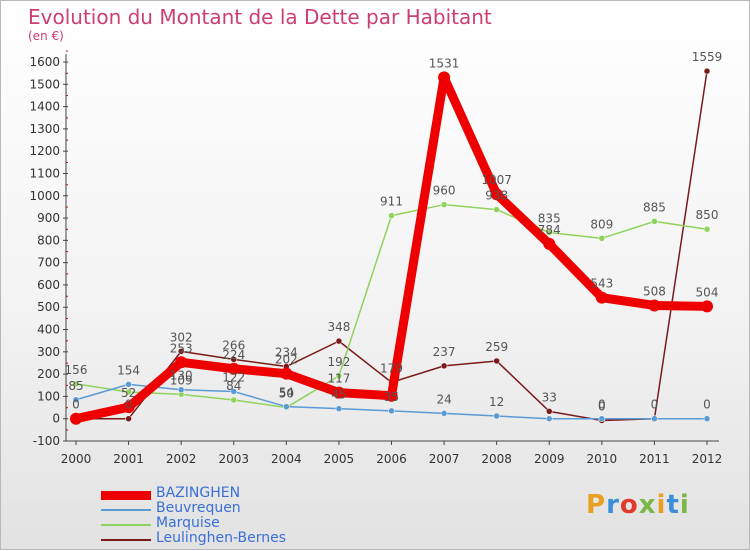  I want to click on data-label: 885, so click(654, 207).